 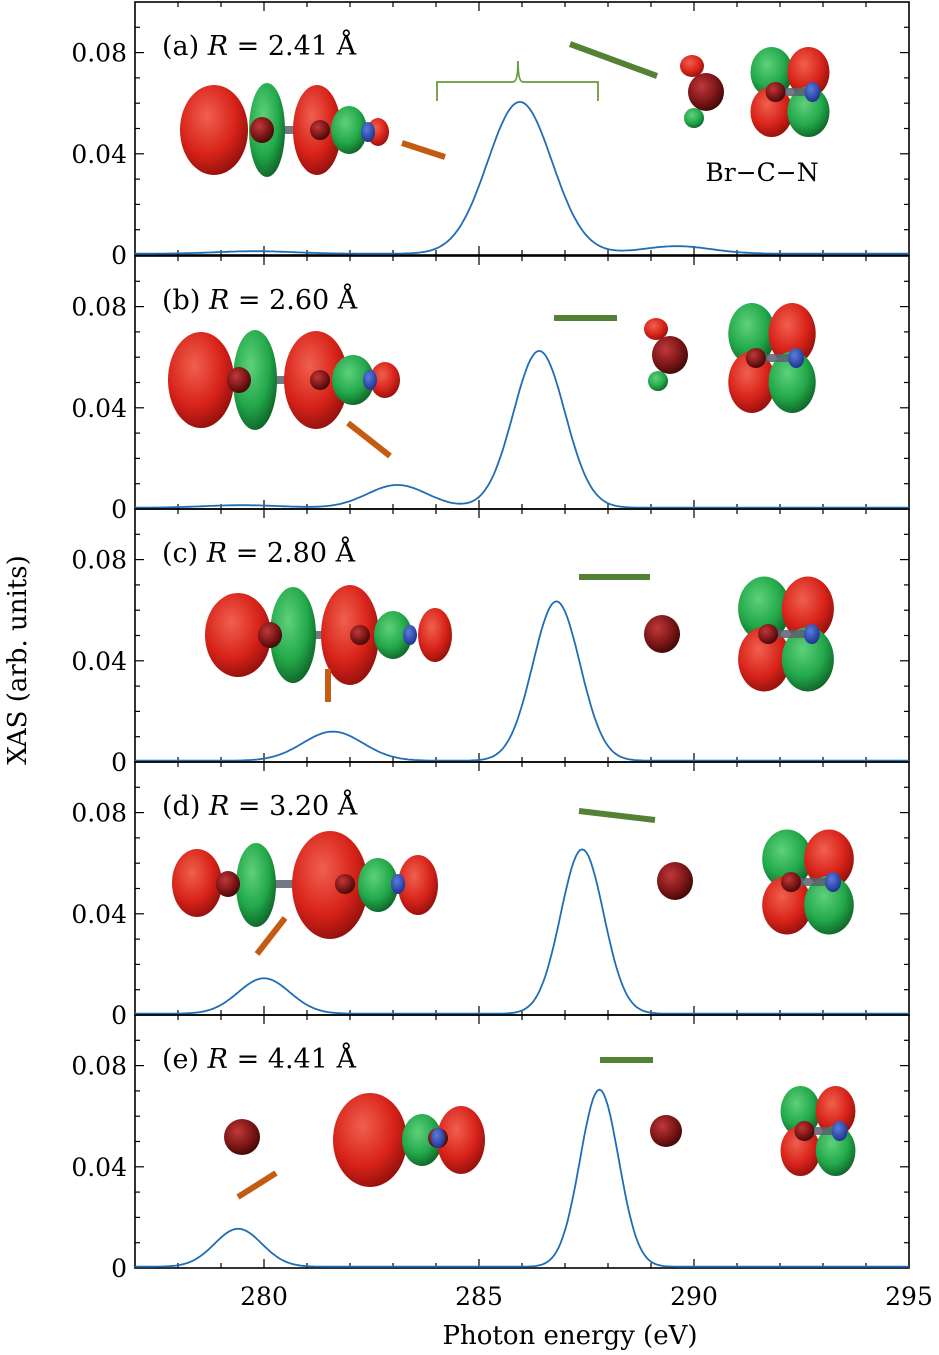 What do you see at coordinates (259, 552) in the screenshot?
I see `panel-label: (c) R = 2.80 Å` at bounding box center [259, 552].